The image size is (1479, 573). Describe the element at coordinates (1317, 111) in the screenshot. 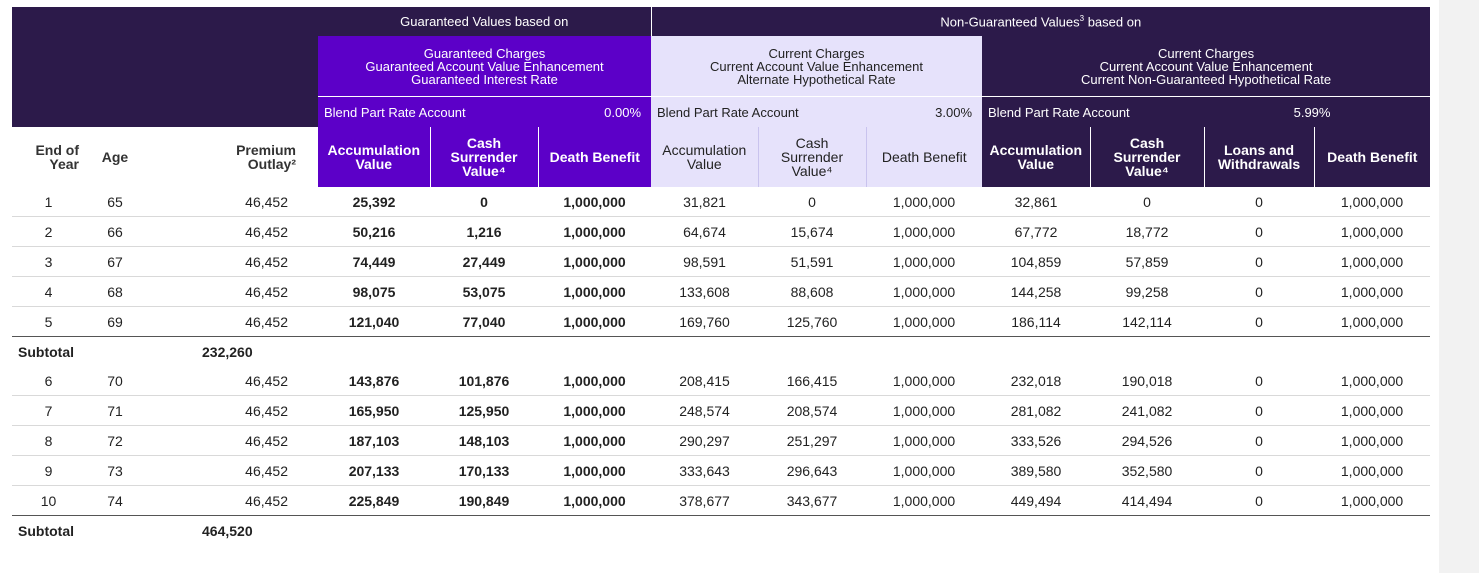

I see `rate-value-current: 5.99%` at that location.